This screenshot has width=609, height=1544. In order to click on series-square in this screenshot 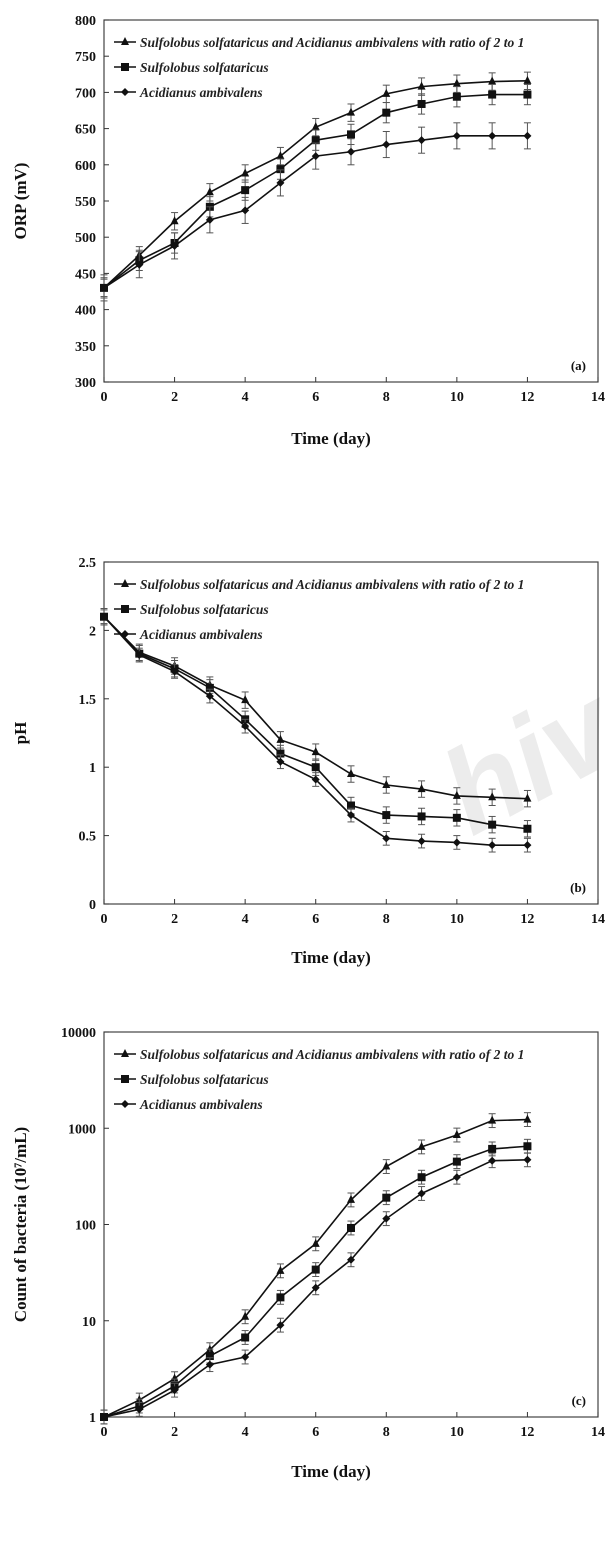, I will do `click(316, 191)`.